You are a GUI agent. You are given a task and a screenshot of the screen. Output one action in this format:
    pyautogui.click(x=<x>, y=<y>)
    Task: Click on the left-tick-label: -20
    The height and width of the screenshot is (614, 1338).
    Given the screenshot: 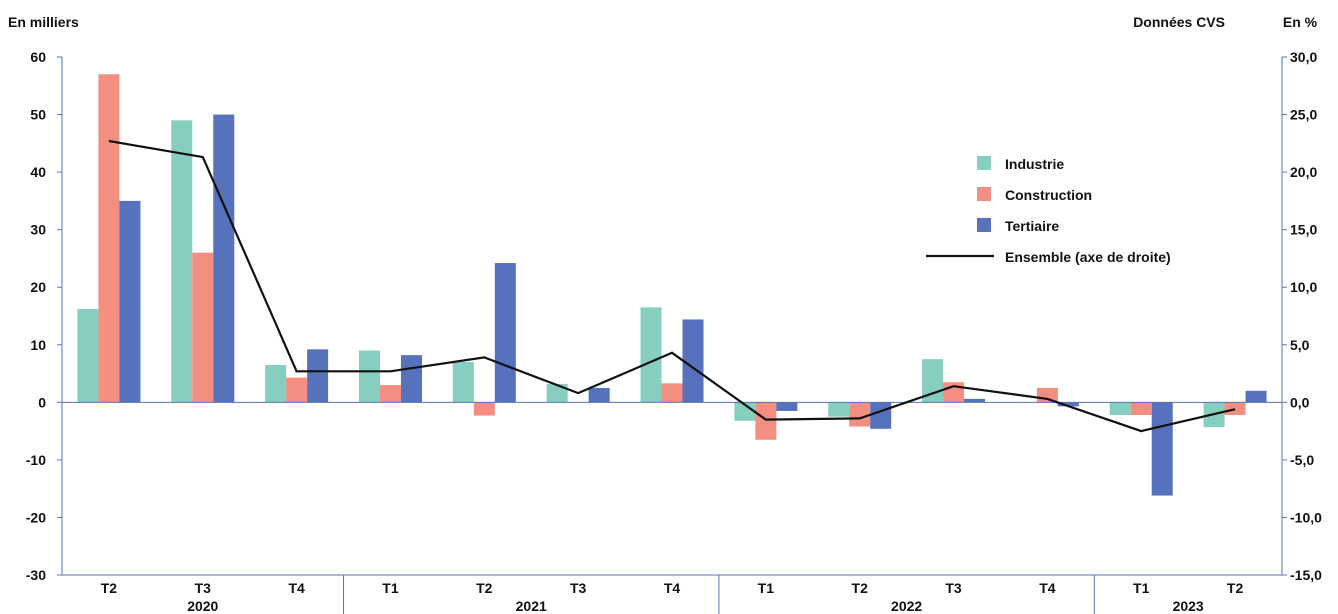 What is the action you would take?
    pyautogui.click(x=36, y=517)
    